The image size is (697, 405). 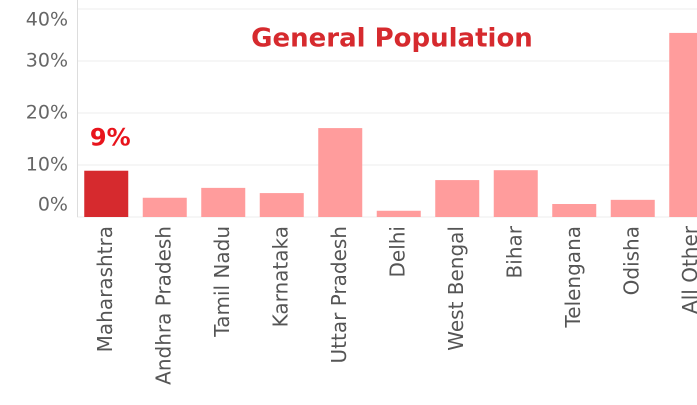 I want to click on x-tick-label: Telengana, so click(x=573, y=277).